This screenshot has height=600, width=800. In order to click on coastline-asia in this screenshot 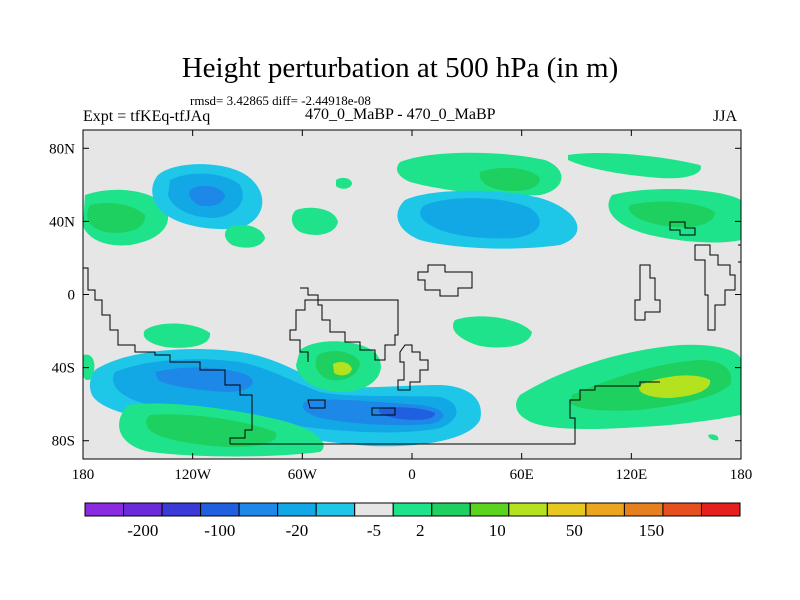, I will do `click(647, 292)`.